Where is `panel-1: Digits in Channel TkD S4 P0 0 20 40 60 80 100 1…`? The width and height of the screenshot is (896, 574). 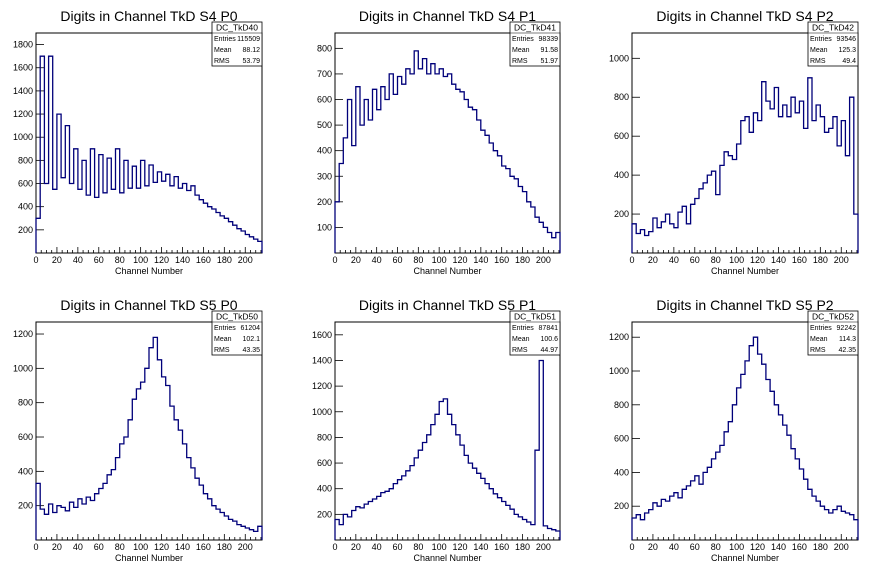 panel-1: Digits in Channel TkD S4 P0 0 20 40 60 80 100 1… is located at coordinates (138, 142).